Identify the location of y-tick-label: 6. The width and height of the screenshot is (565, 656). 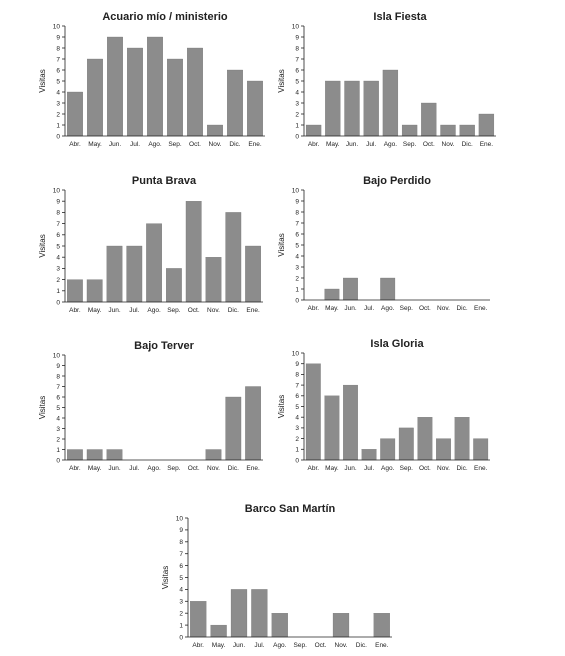
(58, 70).